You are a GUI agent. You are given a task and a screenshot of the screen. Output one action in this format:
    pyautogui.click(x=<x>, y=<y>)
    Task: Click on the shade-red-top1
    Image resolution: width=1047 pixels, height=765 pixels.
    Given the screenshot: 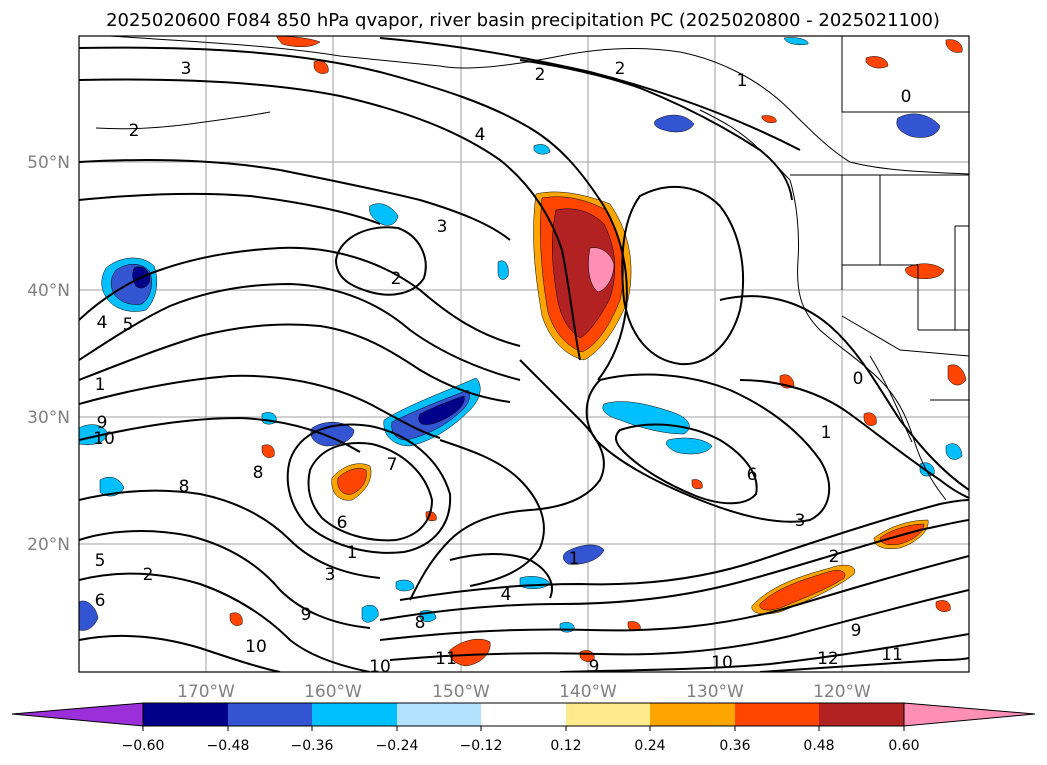 What is the action you would take?
    pyautogui.click(x=298, y=41)
    